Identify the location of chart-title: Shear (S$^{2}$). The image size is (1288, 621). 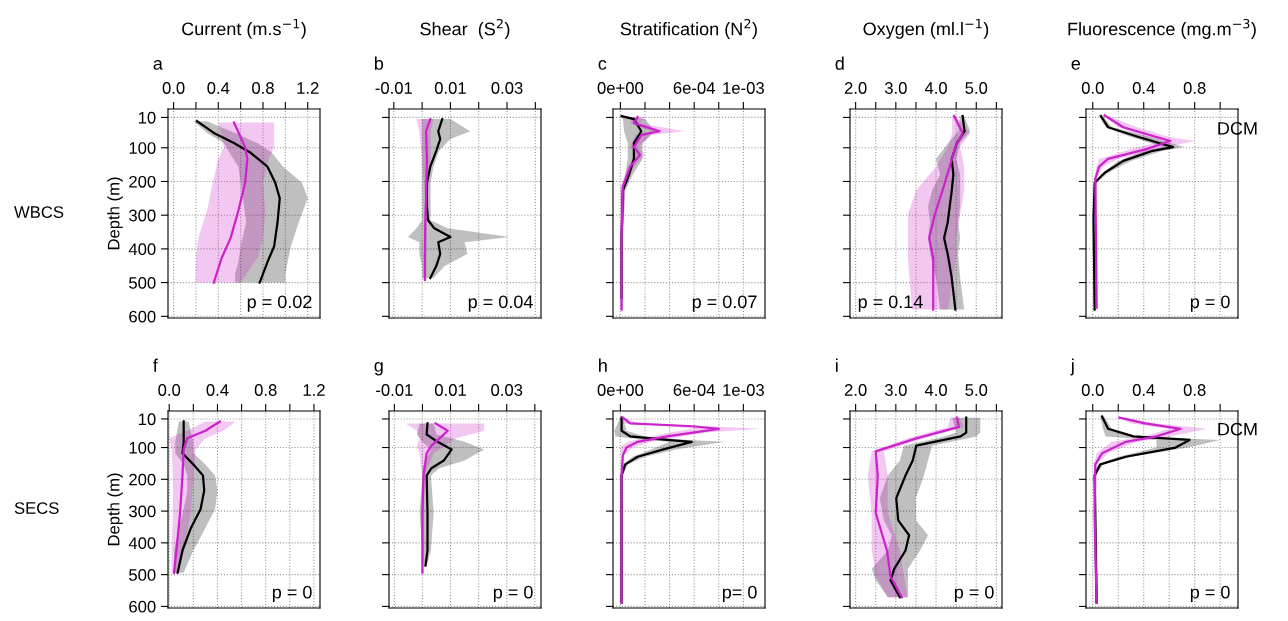
(465, 28).